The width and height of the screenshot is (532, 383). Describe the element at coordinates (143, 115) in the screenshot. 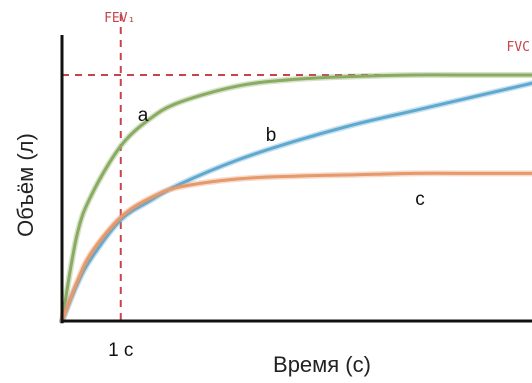

I see `series-a-label: a` at that location.